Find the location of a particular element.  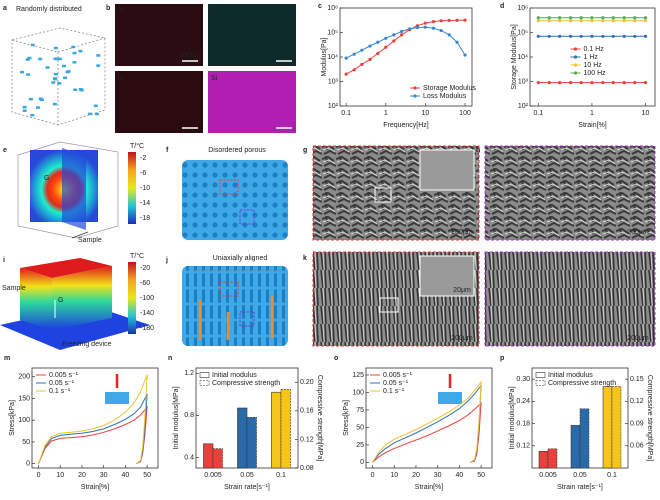

sem-image is located at coordinates (570, 299).